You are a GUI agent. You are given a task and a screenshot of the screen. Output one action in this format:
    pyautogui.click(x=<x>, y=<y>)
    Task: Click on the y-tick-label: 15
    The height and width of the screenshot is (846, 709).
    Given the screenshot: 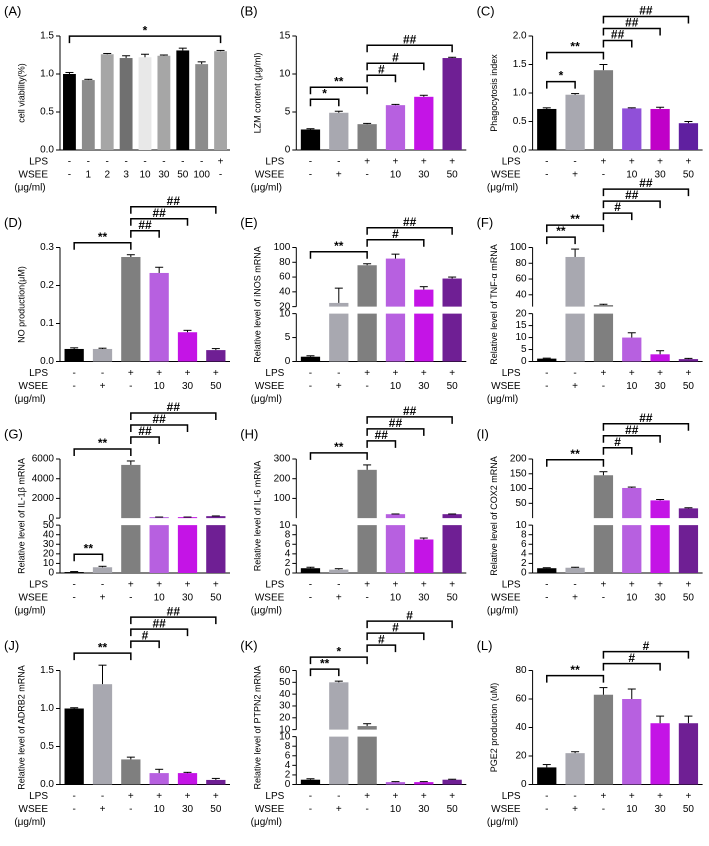 What is the action you would take?
    pyautogui.click(x=521, y=325)
    